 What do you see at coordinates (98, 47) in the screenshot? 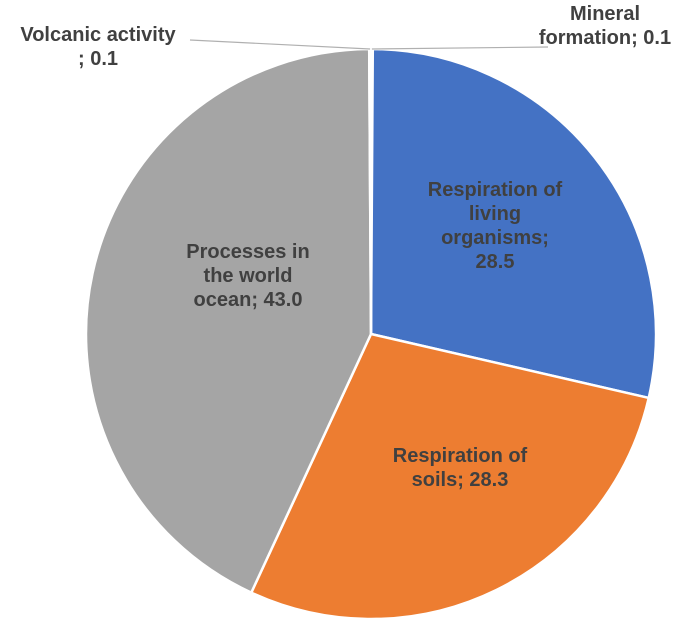
I see `data-label-volcanic-activity: Volcanic activity; 0.1` at bounding box center [98, 47].